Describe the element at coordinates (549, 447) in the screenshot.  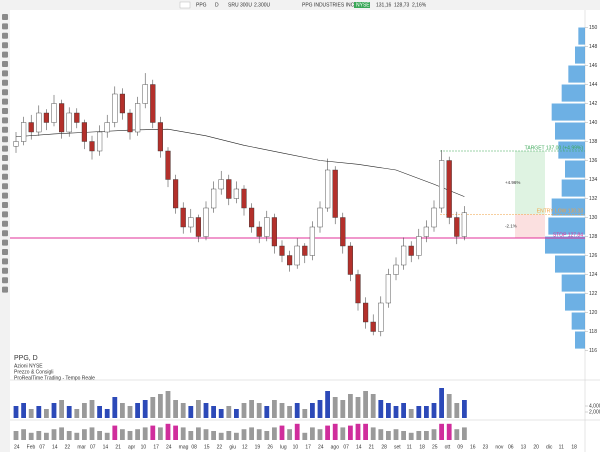
I see `x-tick-label: dic` at that location.